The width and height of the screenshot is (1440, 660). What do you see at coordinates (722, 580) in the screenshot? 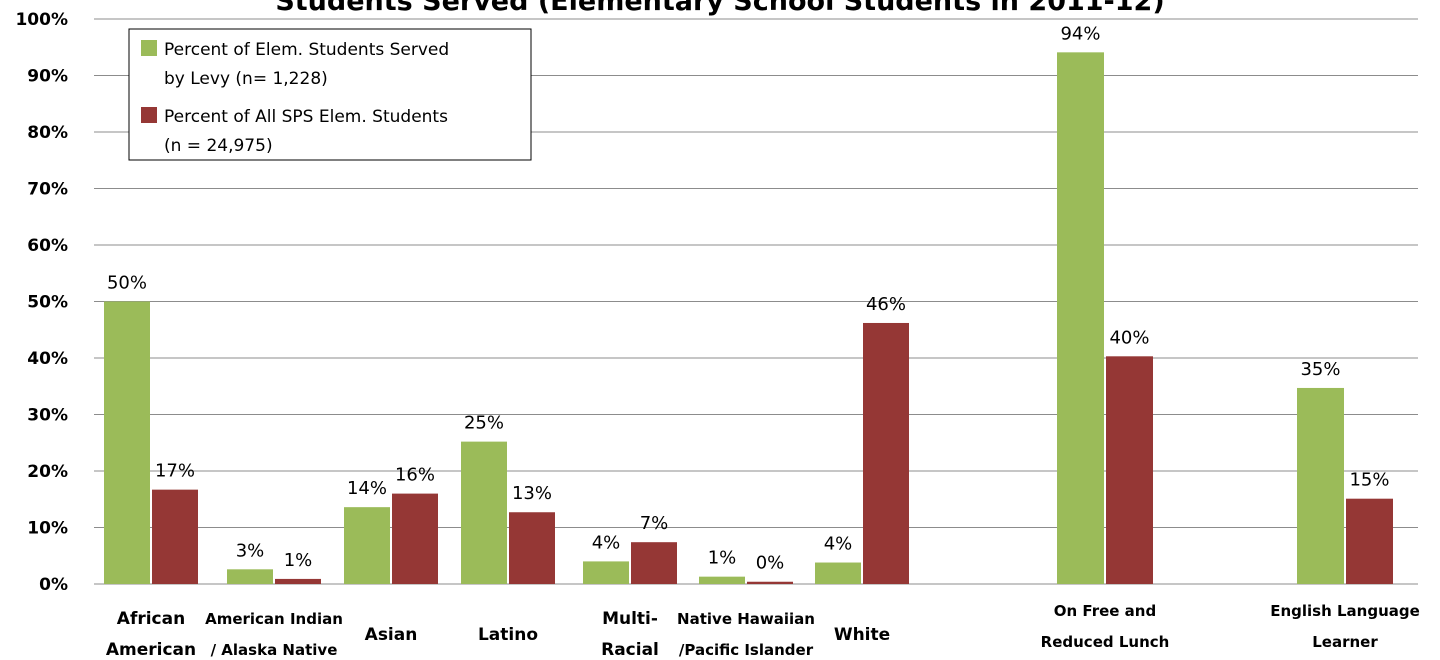
I see `bar-levy-native-hawaiian-pacific-islander` at bounding box center [722, 580].